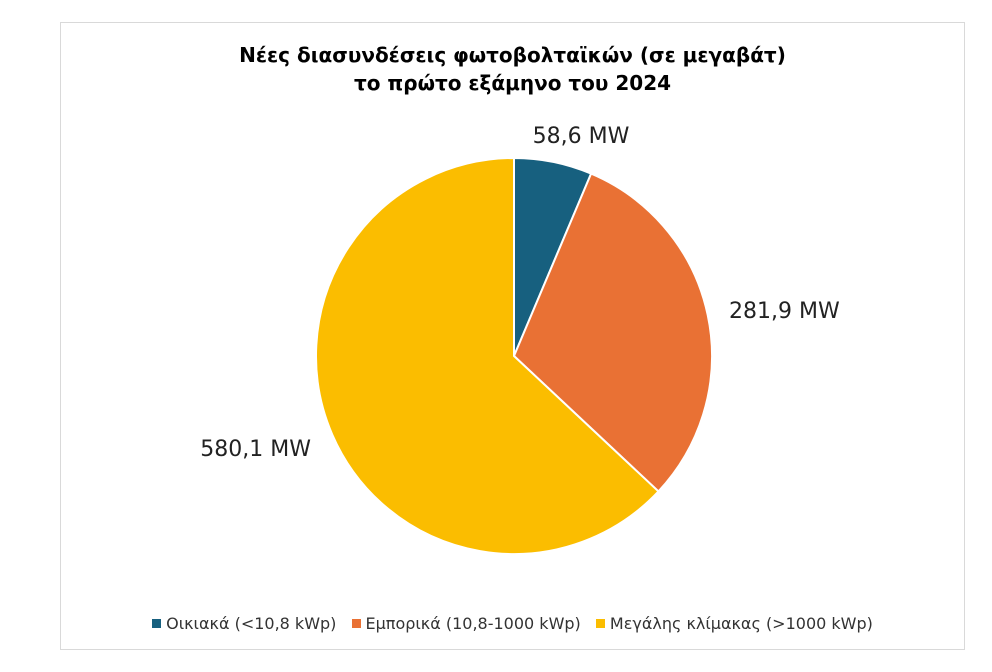 This screenshot has height=672, width=992. What do you see at coordinates (356, 623) in the screenshot?
I see `legend-swatch-commercial` at bounding box center [356, 623].